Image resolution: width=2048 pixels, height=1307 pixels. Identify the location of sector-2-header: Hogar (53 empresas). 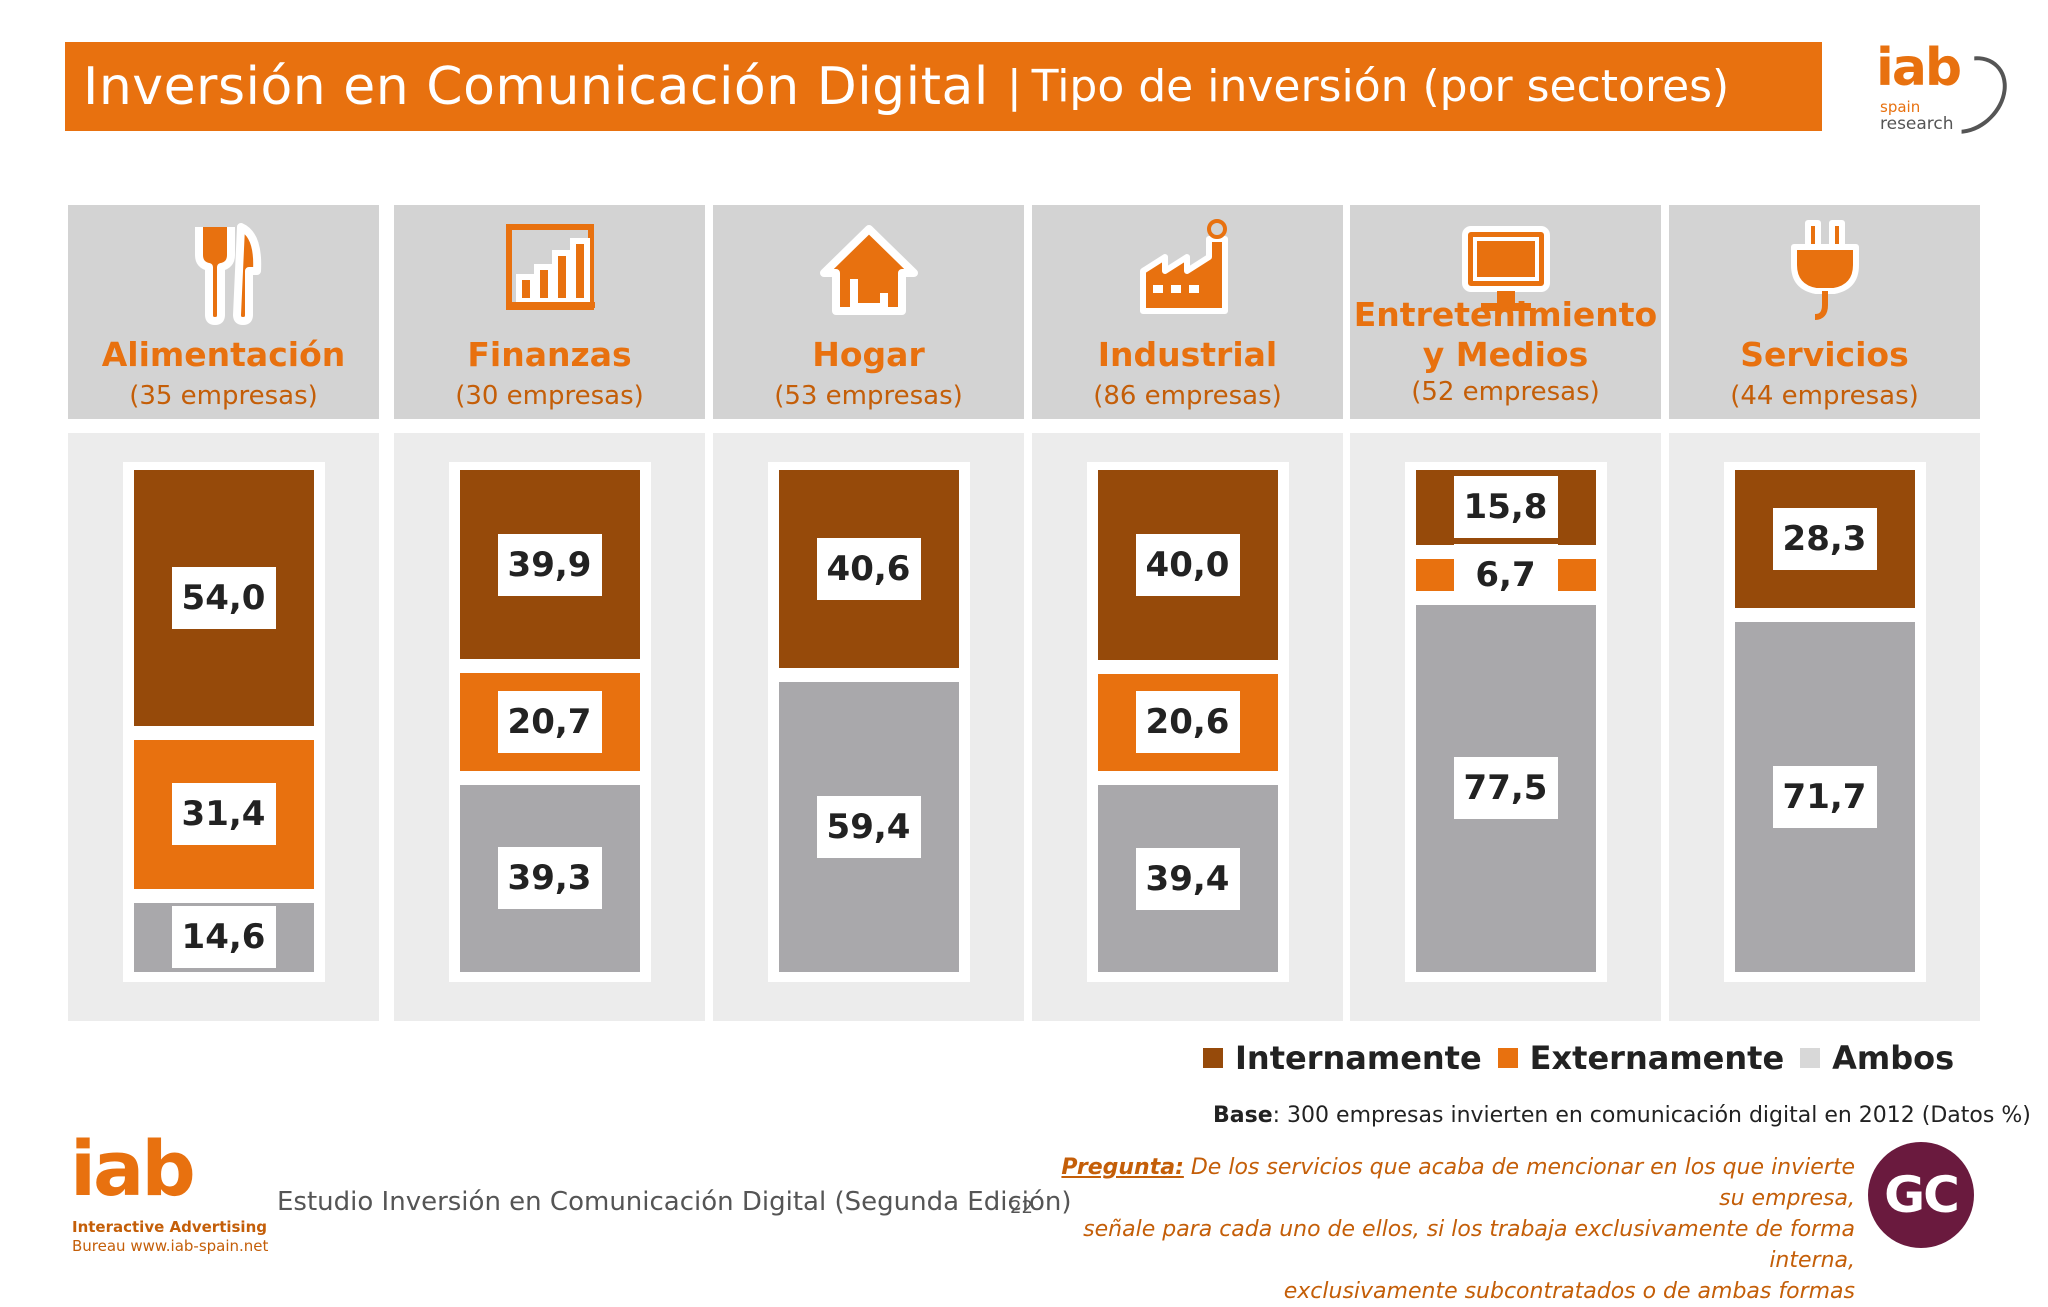
(868, 312).